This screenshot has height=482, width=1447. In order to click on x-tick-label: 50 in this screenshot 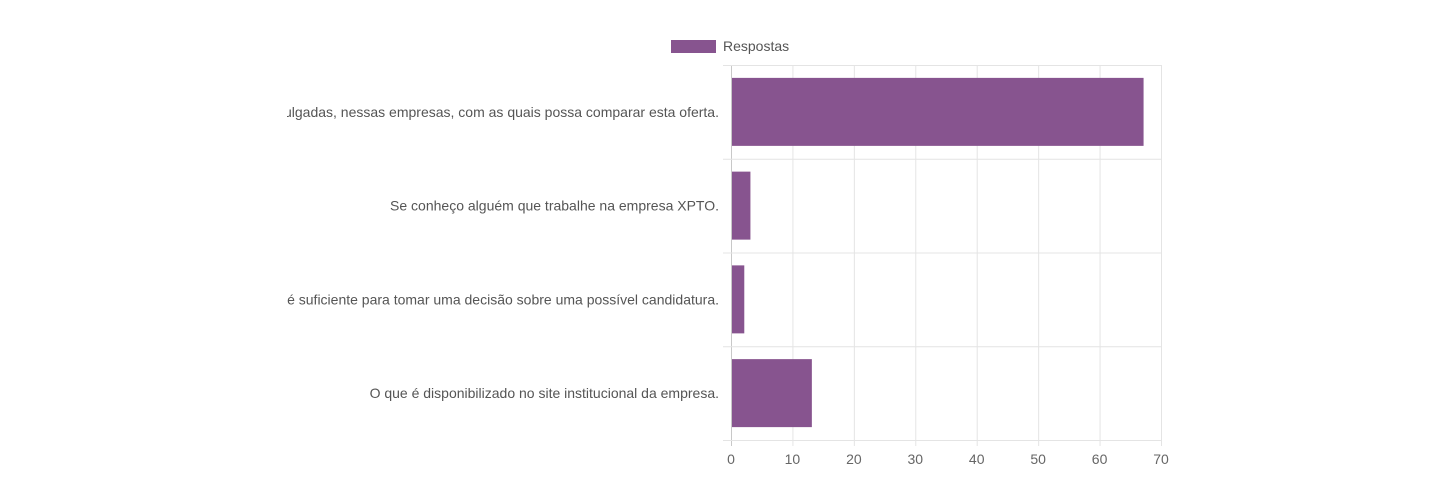, I will do `click(1038, 459)`.